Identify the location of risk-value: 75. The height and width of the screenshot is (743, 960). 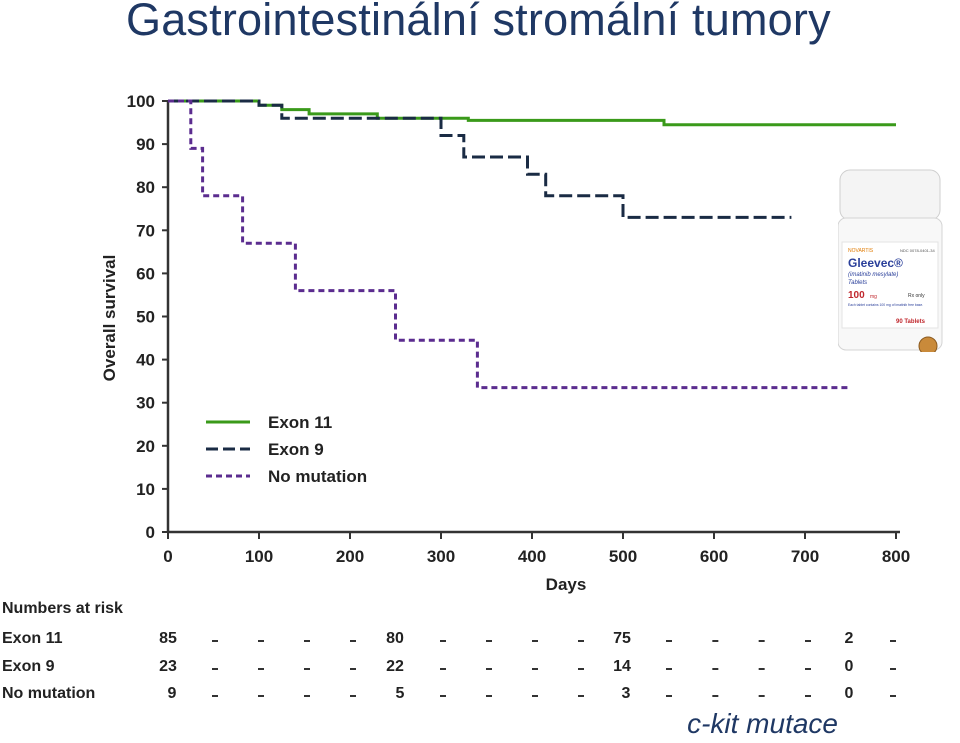
(622, 638).